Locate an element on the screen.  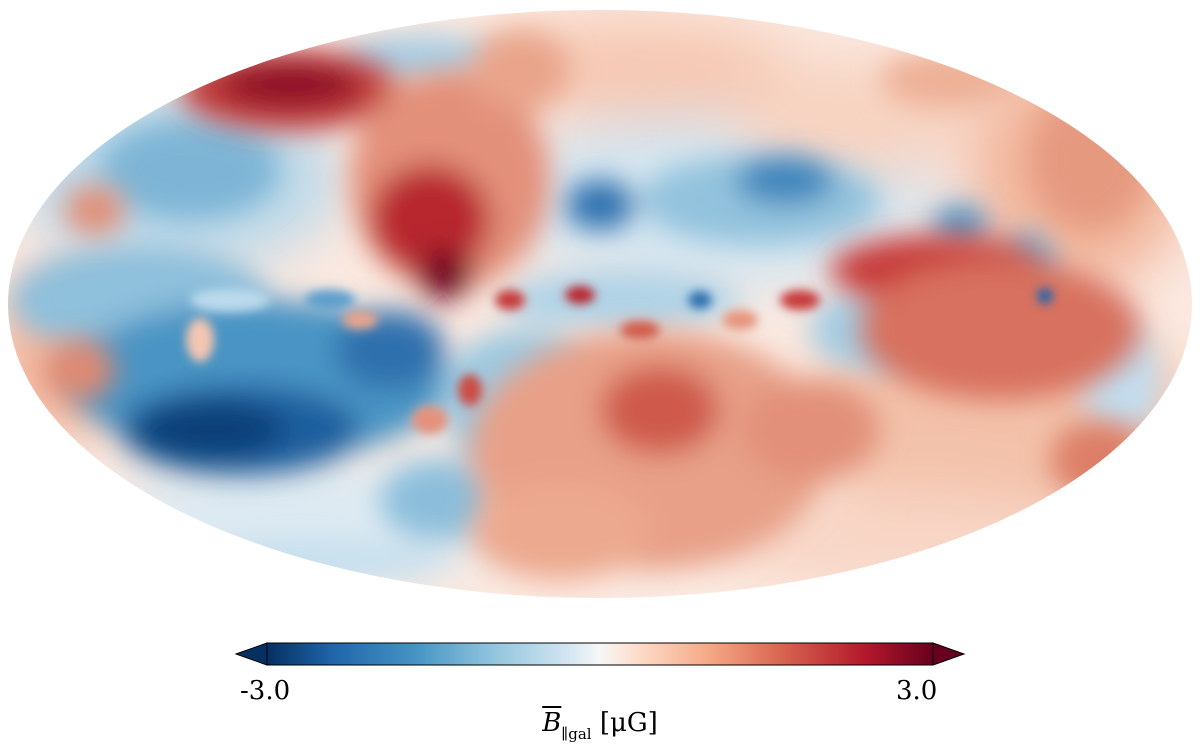
colorbar-extend-max is located at coordinates (949, 654).